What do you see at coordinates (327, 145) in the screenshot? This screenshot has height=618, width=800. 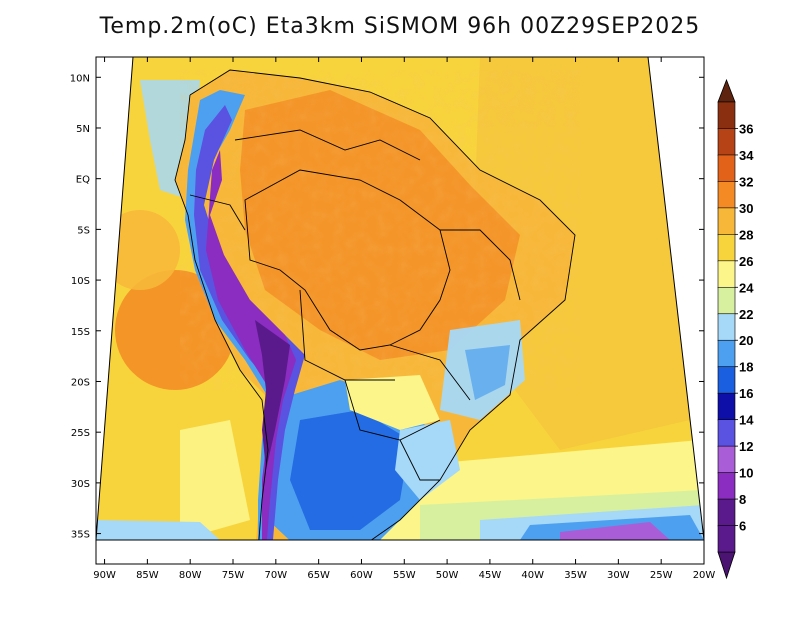 I see `colombia-venezuela-border` at bounding box center [327, 145].